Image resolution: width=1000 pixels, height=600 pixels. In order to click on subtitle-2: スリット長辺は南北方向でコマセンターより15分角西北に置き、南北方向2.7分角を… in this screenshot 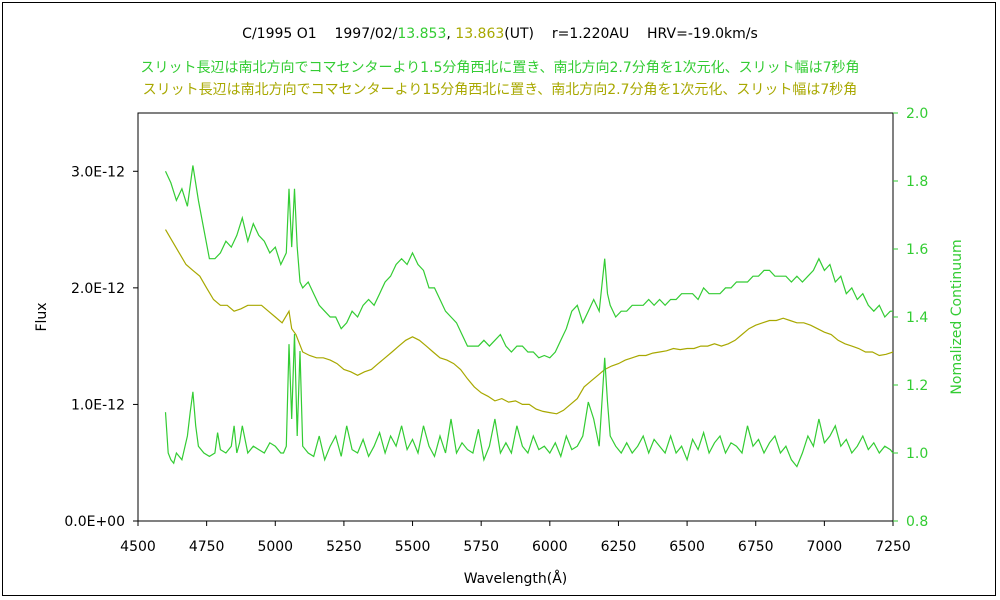, I will do `click(500, 90)`.